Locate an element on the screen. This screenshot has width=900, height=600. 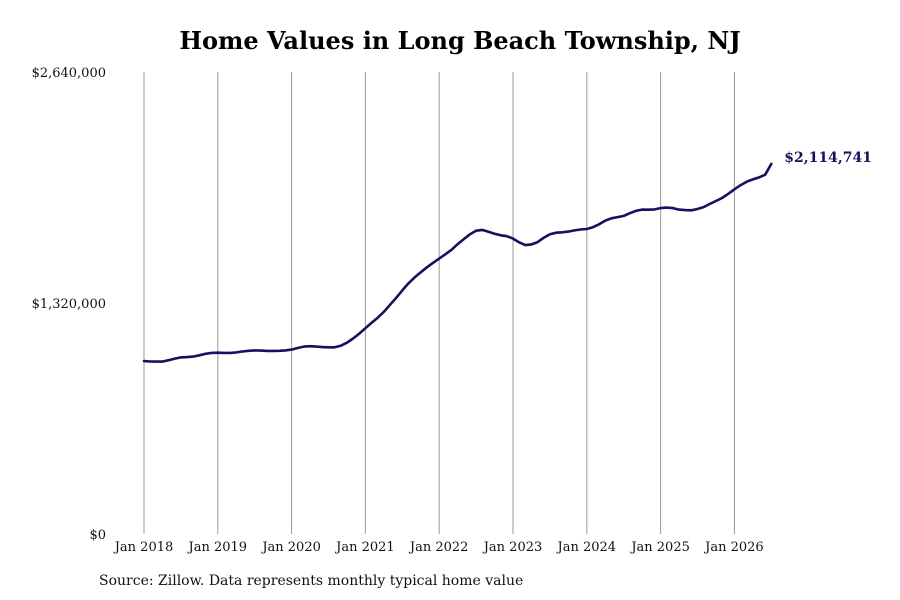
x-tick-label: Jan 2022 is located at coordinates (438, 547).